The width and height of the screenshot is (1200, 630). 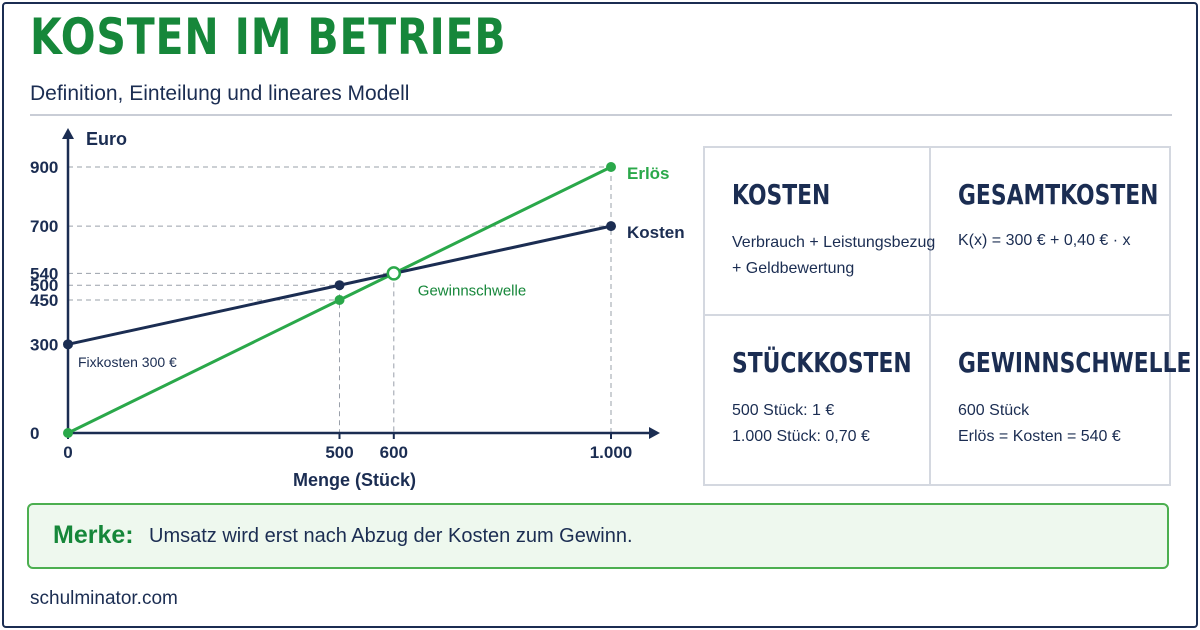 I want to click on card-text: K(x) = 300 € + 0,40 € · x, so click(x=1044, y=240).